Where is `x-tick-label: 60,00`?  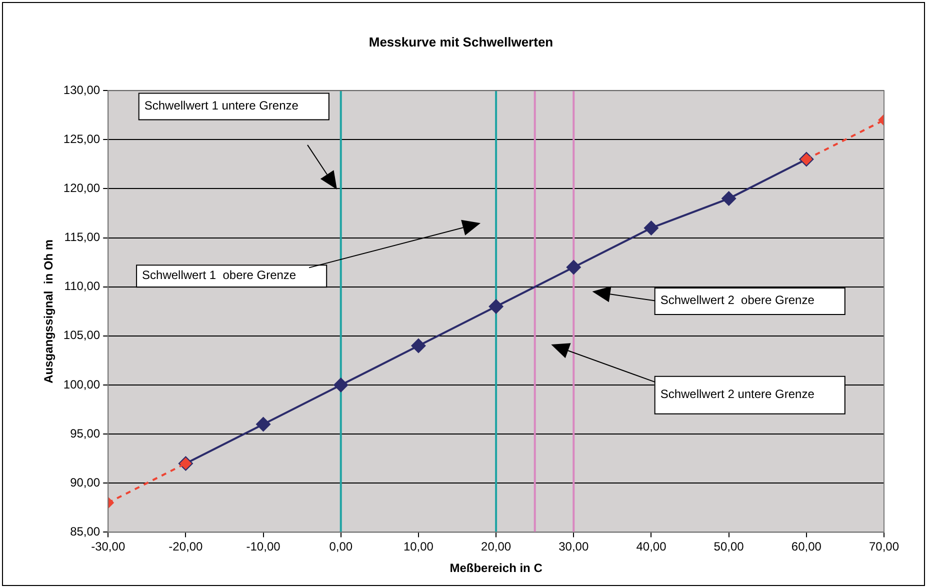 x-tick-label: 60,00 is located at coordinates (806, 547).